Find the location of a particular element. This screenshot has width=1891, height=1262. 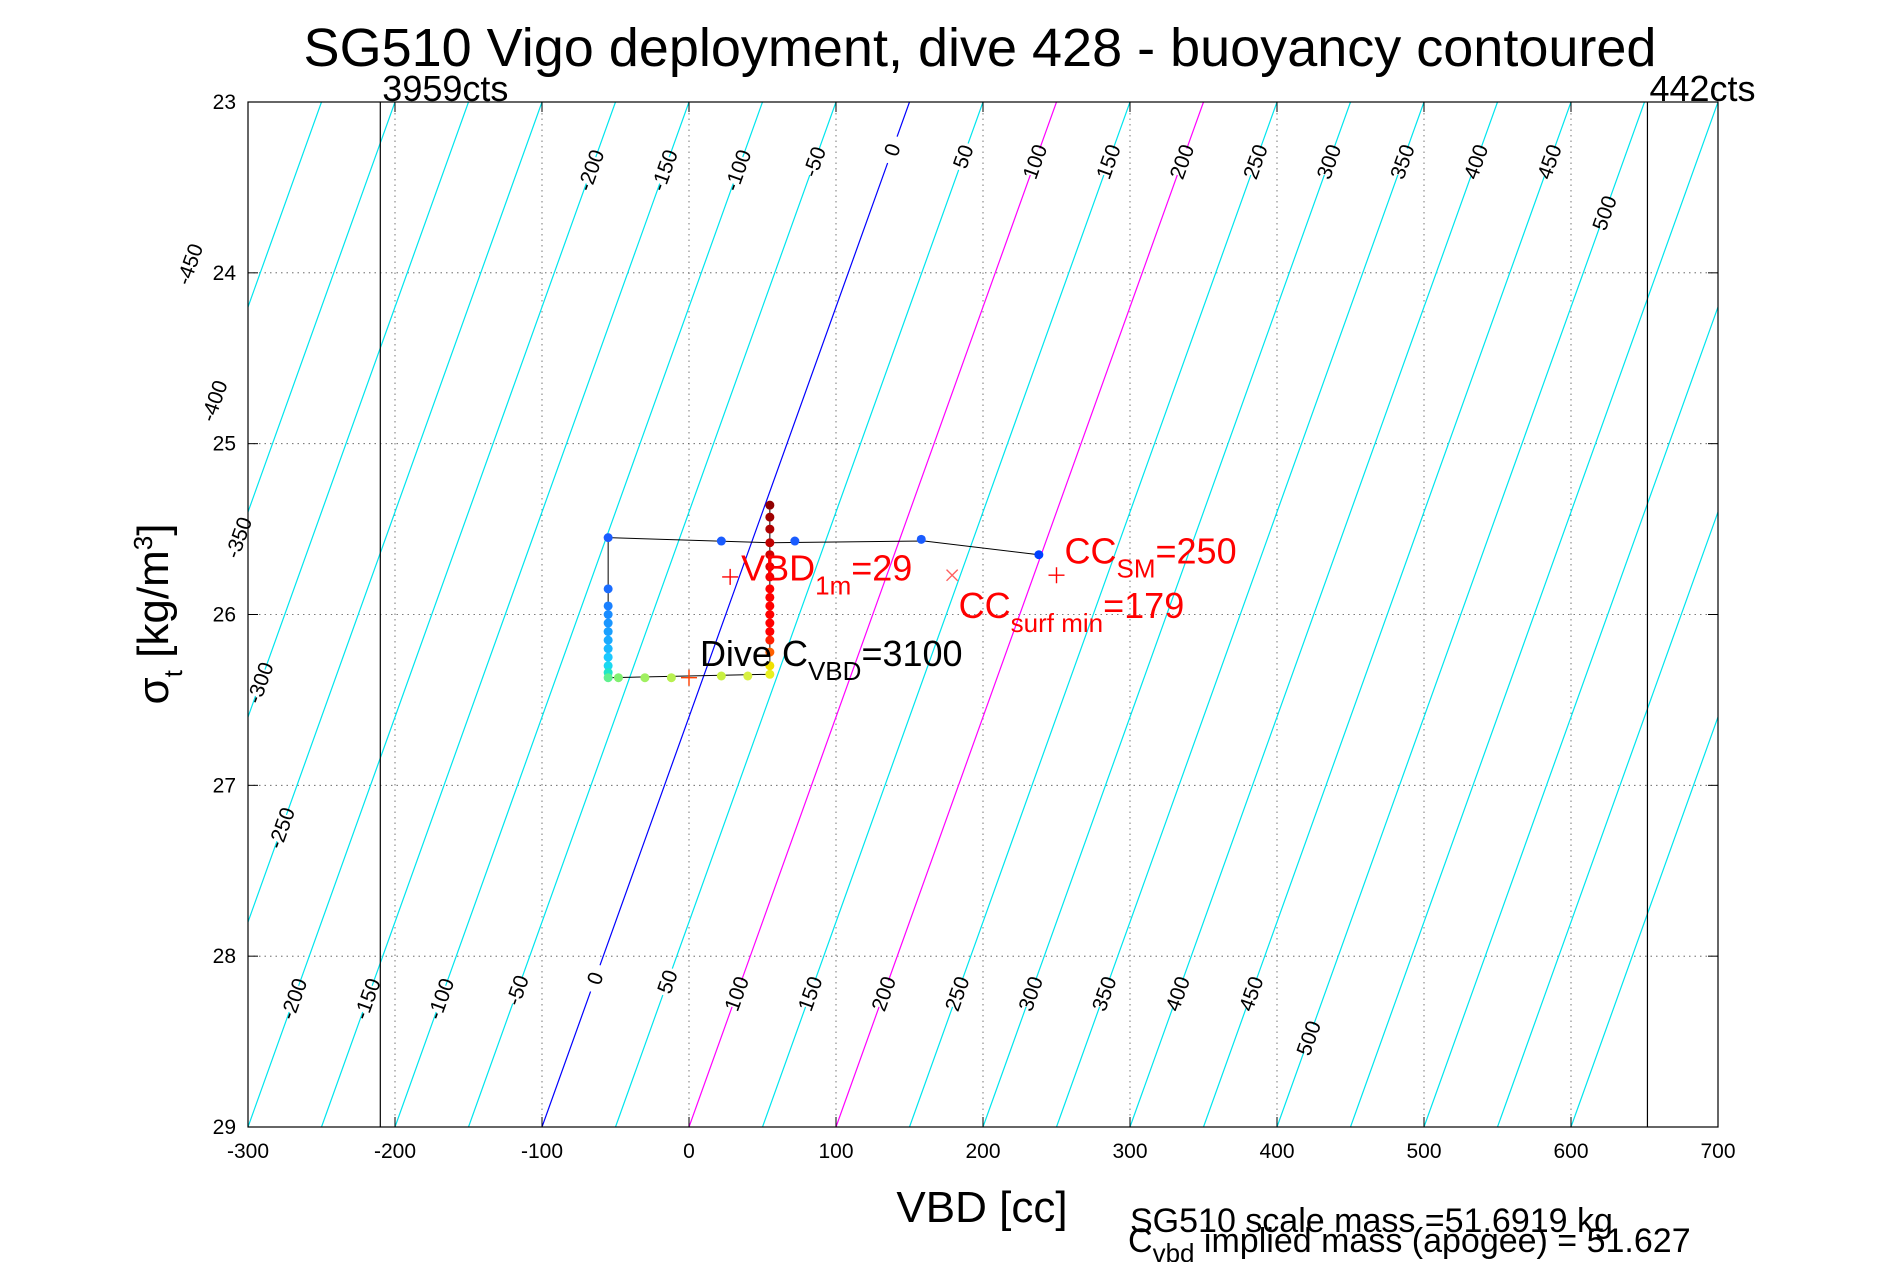

annotation-vbd1m: VBD1m=29 is located at coordinates (826, 573).